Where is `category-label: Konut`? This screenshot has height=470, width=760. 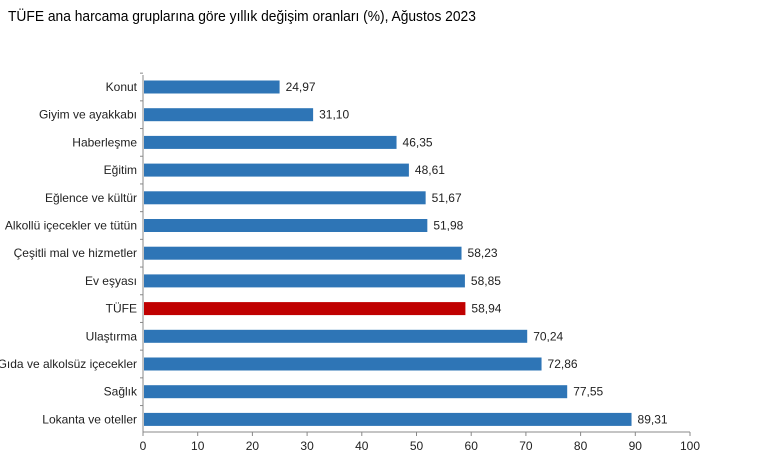
category-label: Konut is located at coordinates (122, 87).